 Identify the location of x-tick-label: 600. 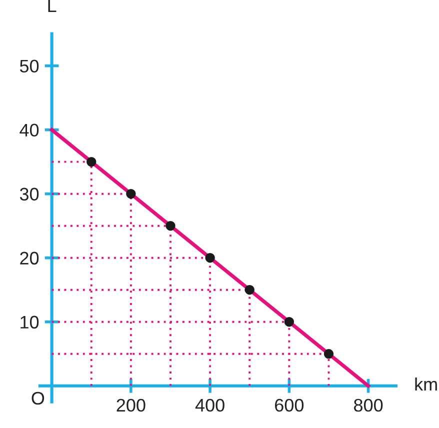
(289, 405).